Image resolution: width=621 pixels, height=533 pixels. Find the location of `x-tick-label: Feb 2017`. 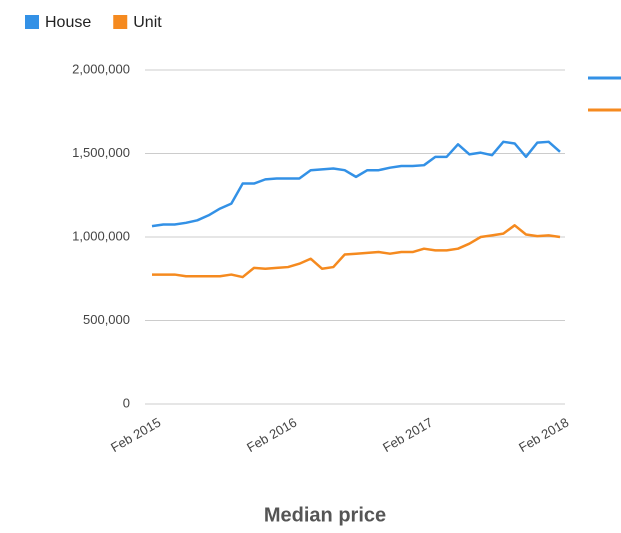

x-tick-label: Feb 2017 is located at coordinates (407, 435).